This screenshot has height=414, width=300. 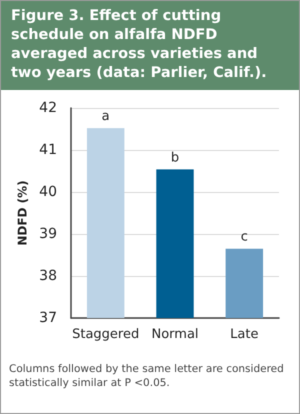 I want to click on data-label: b, so click(x=175, y=158).